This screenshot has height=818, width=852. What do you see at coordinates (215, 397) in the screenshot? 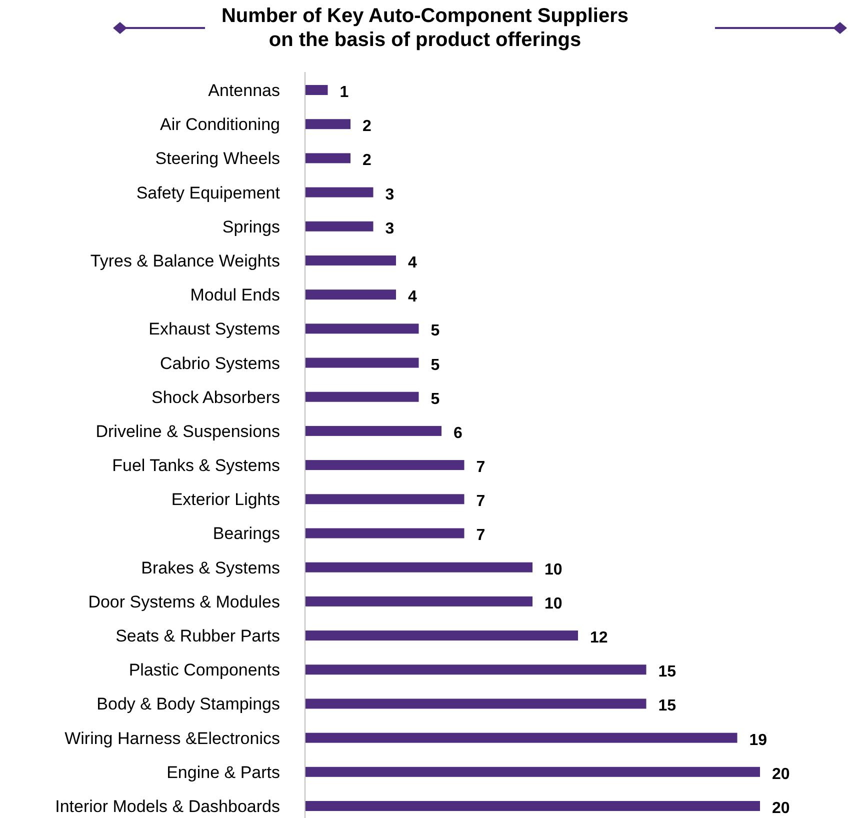
I see `y-tick-label: Shock Absorbers` at bounding box center [215, 397].